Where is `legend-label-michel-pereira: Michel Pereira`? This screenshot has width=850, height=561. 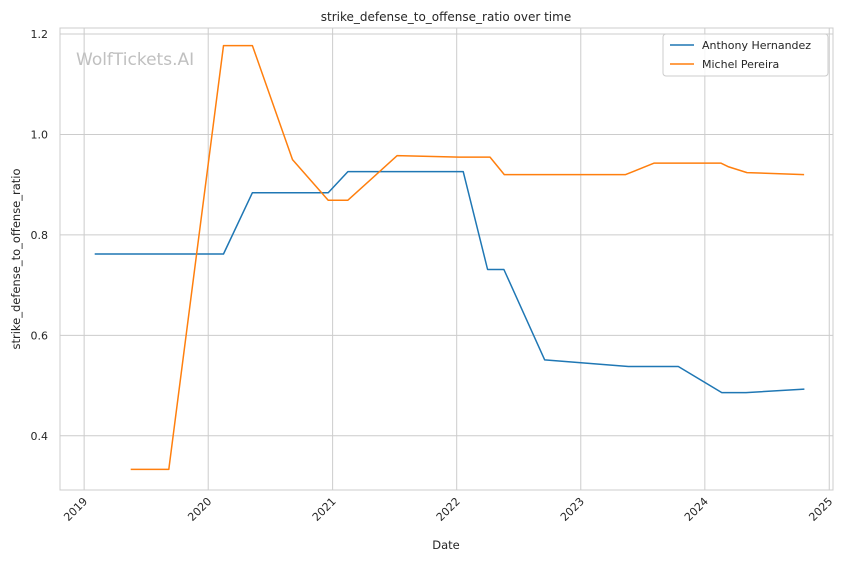 legend-label-michel-pereira: Michel Pereira is located at coordinates (740, 64).